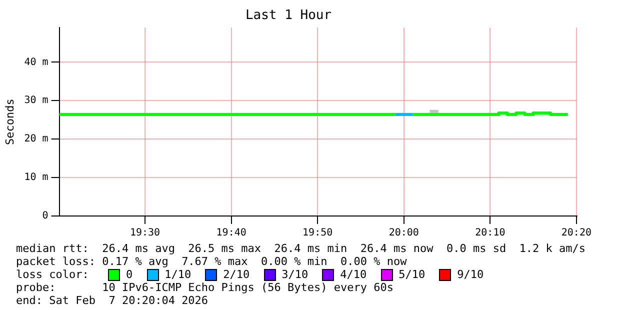 Image resolution: width=617 pixels, height=310 pixels. What do you see at coordinates (129, 274) in the screenshot?
I see `legend-label: 0` at bounding box center [129, 274].